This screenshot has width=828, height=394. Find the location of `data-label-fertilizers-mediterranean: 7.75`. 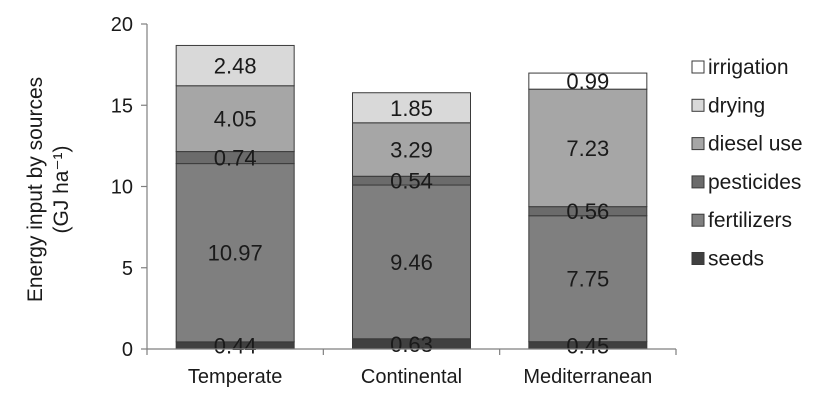

data-label-fertilizers-mediterranean: 7.75 is located at coordinates (587, 279).